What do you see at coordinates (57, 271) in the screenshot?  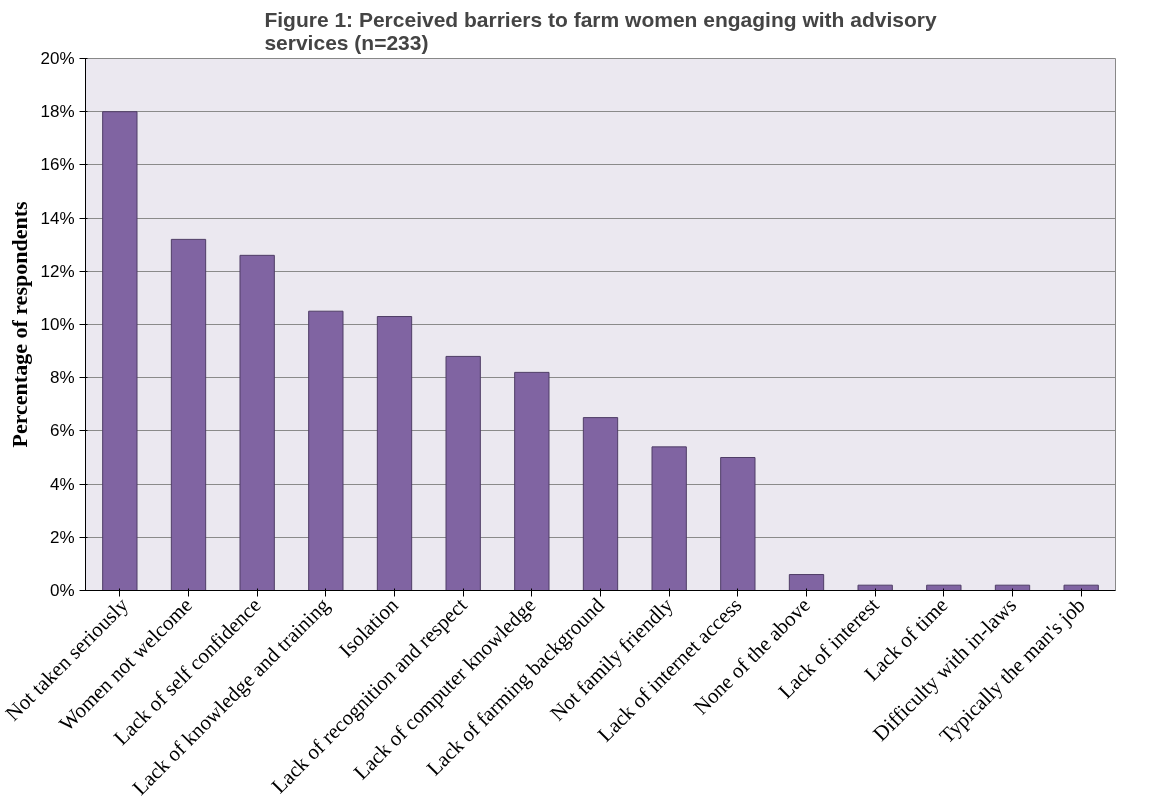 I see `y-tick-label: 12%` at bounding box center [57, 271].